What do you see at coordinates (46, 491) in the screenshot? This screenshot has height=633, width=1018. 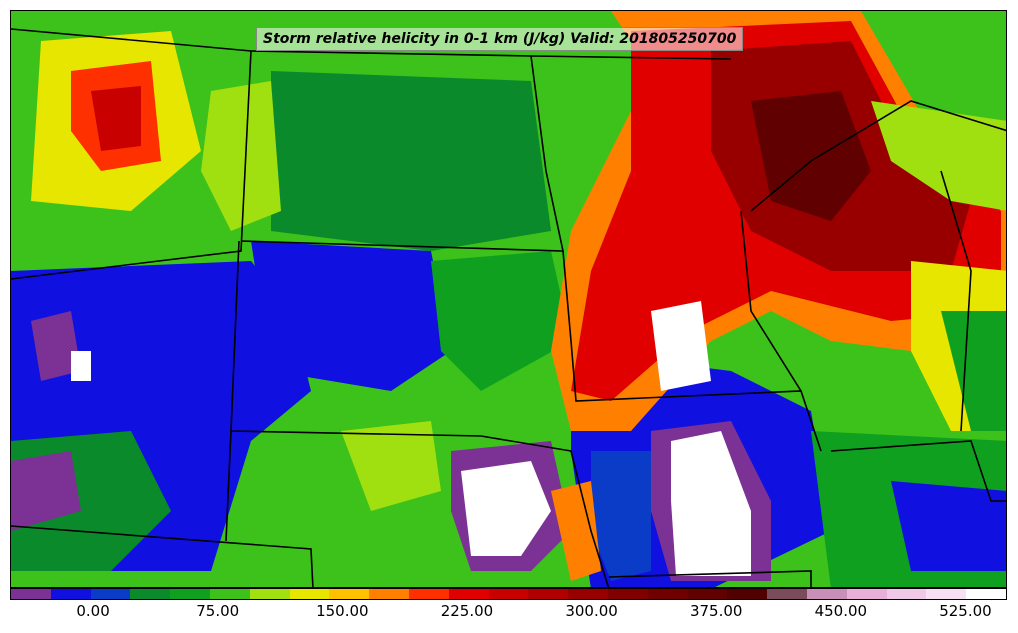 I see `field-purple-sw` at bounding box center [46, 491].